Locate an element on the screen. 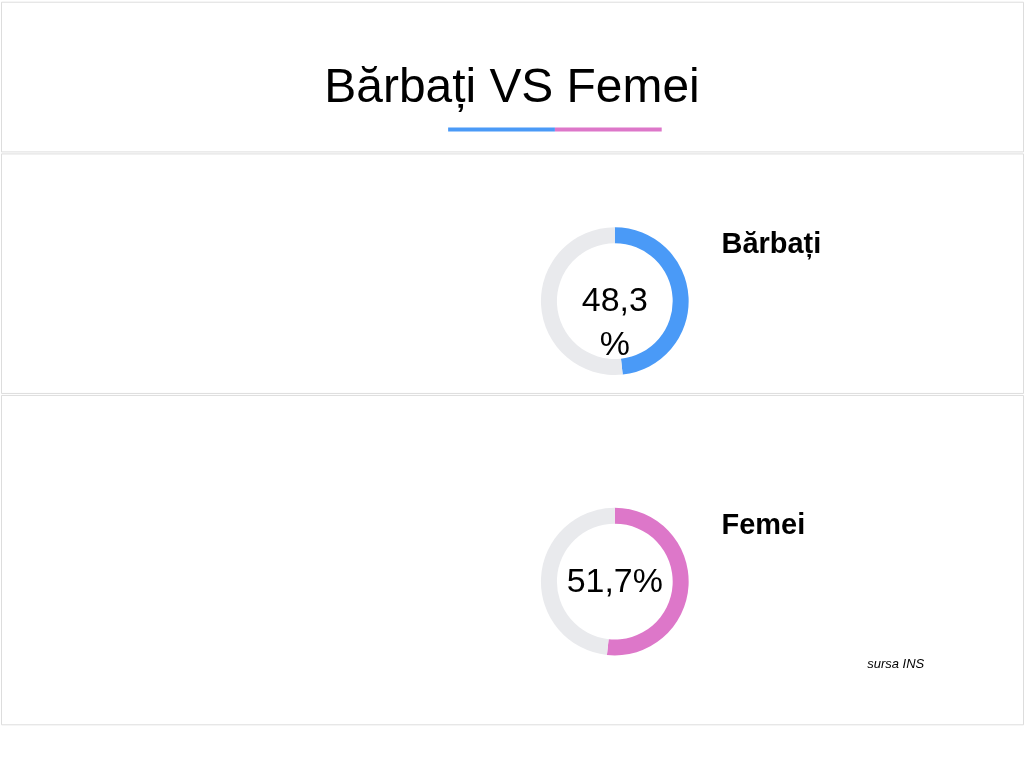 Image resolution: width=1024 pixels, height=768 pixels. text: Bărbați VS Femei is located at coordinates (512, 85).